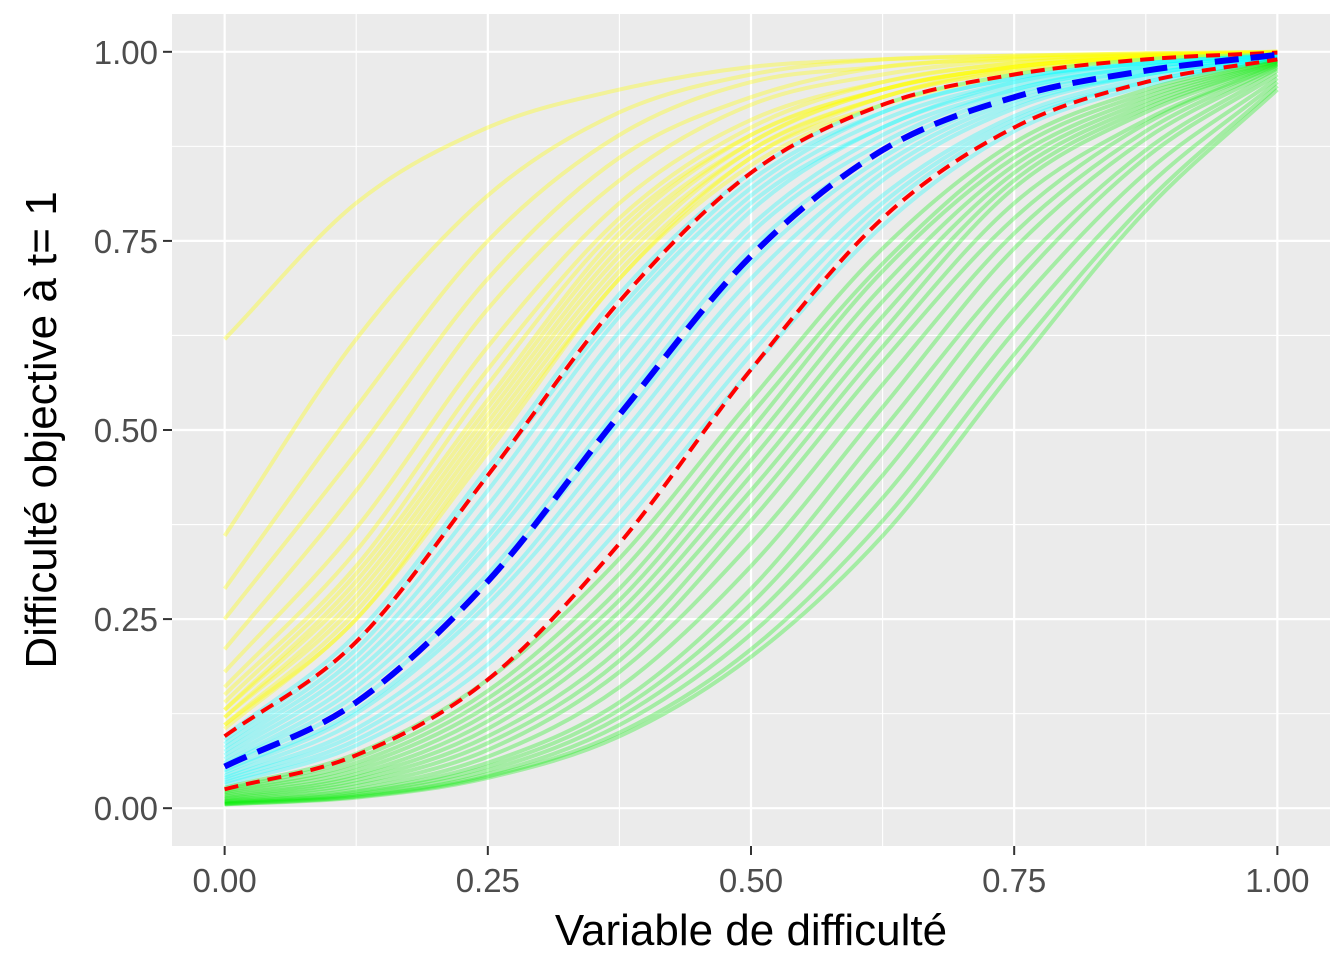 The height and width of the screenshot is (960, 1344). Describe the element at coordinates (126, 808) in the screenshot. I see `y-tick-label: 0.00` at that location.